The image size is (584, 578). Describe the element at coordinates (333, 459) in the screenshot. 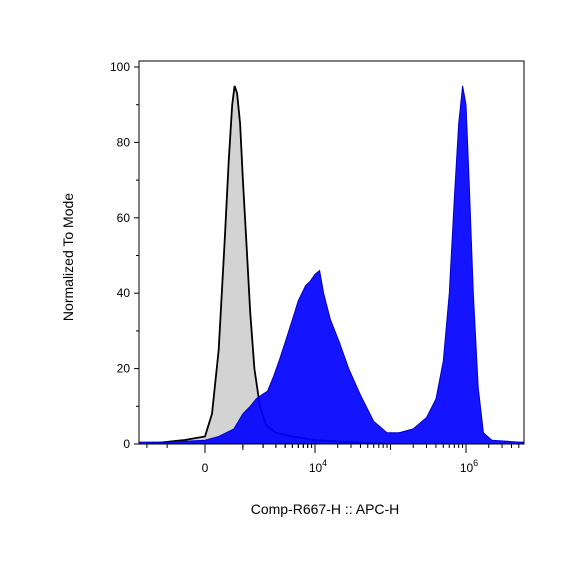

I see `x-axis: 0 10⁴ 10⁶` at that location.